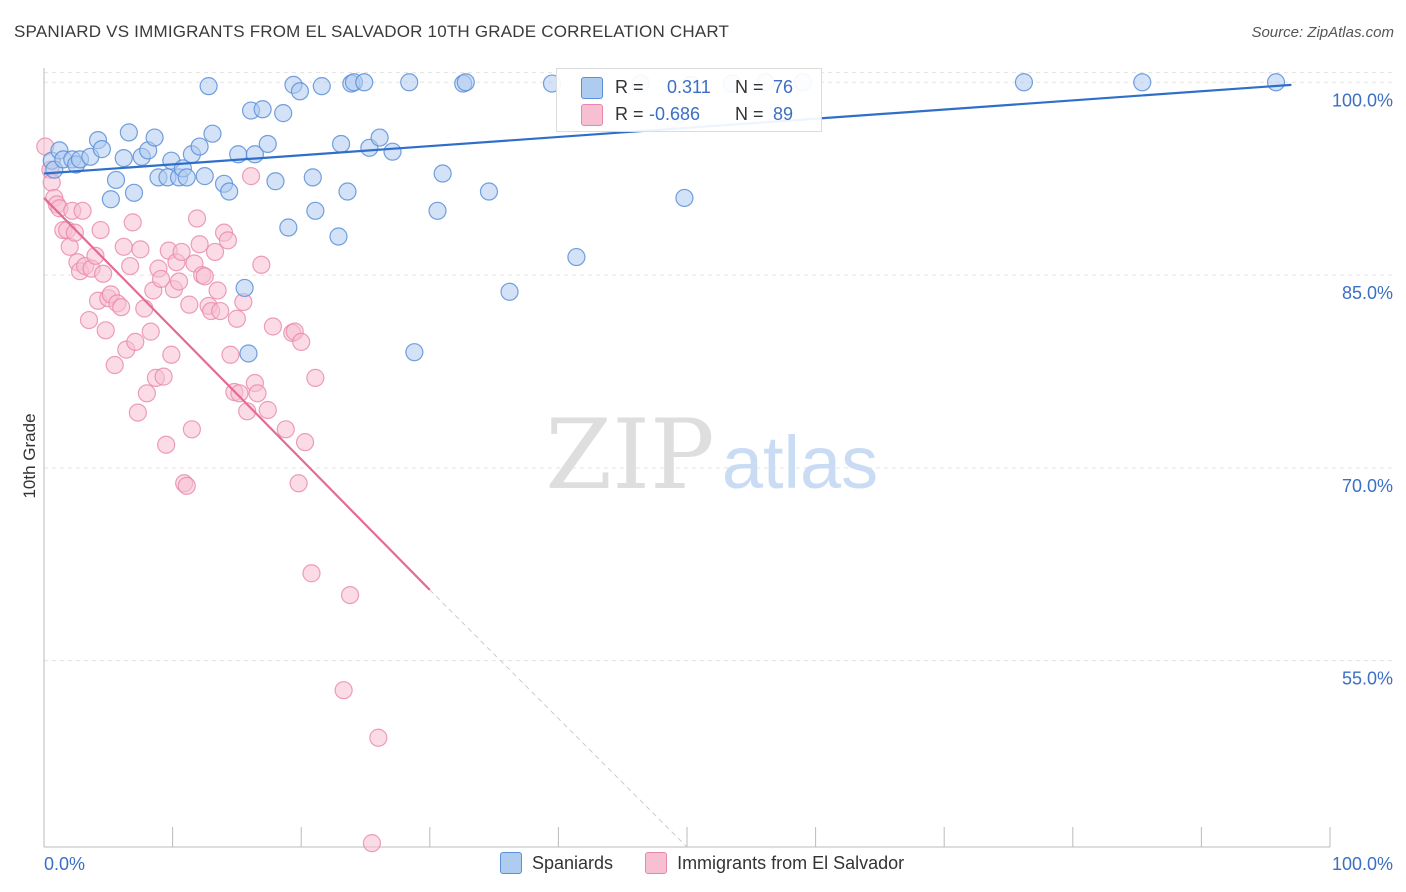  I want to click on legend-swatch-blue, so click(511, 863).